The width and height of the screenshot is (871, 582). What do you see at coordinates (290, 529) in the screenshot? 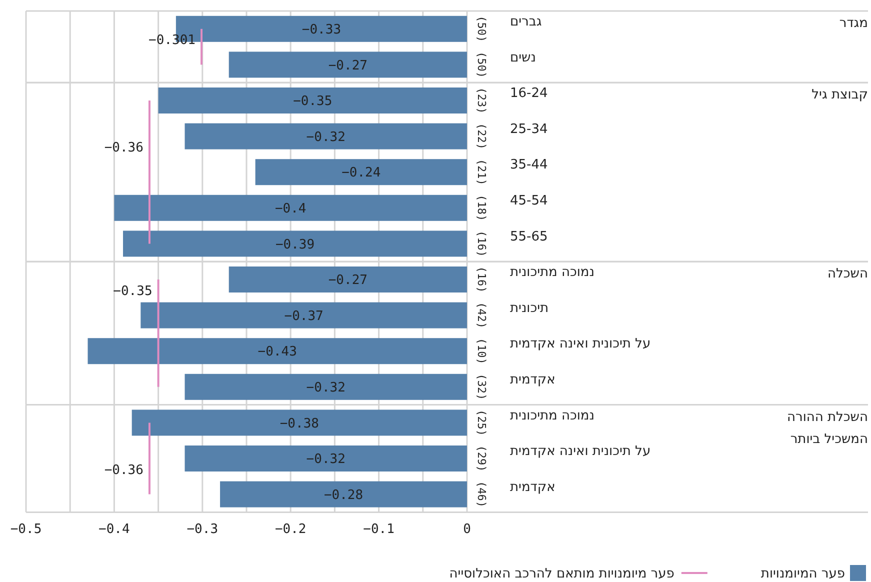
I see `x-tick-label: −0.2` at bounding box center [290, 529].